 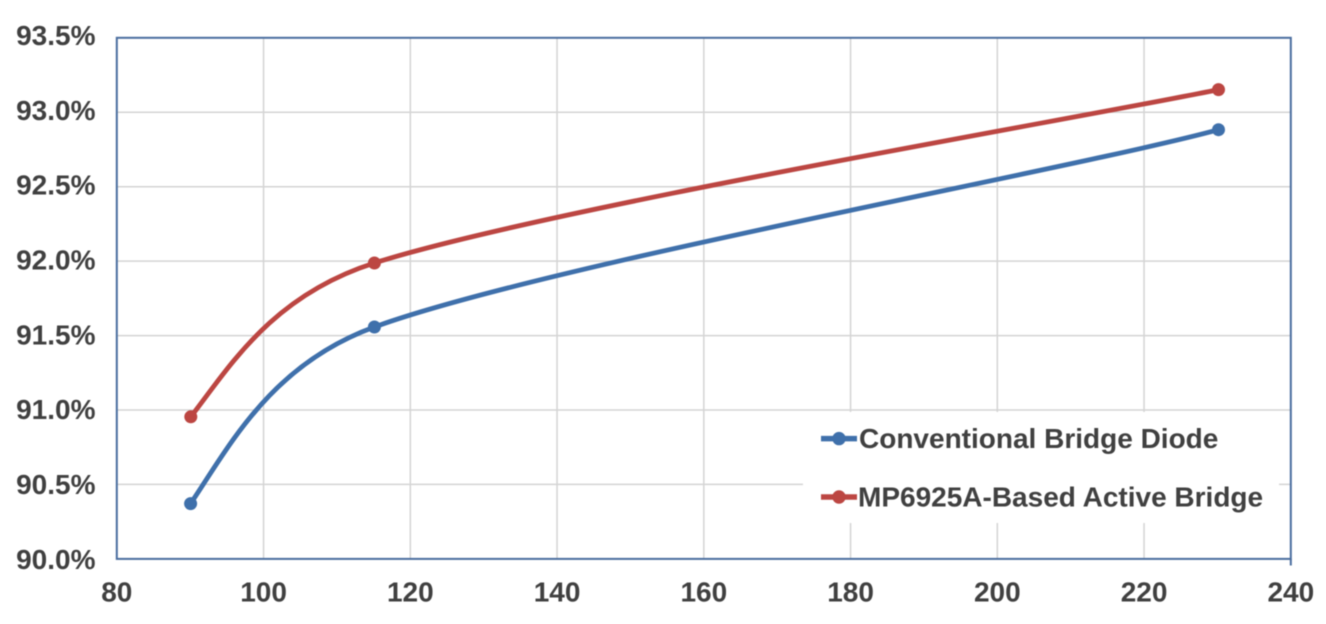 I want to click on svg-text: 91.0%, so click(x=55, y=409).